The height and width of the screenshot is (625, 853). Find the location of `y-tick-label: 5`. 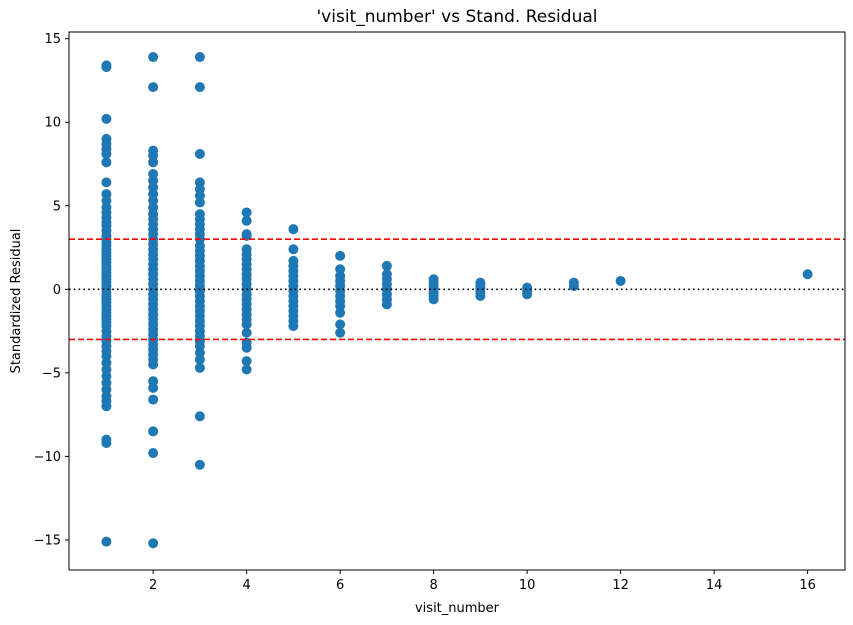

y-tick-label: 5 is located at coordinates (57, 206).